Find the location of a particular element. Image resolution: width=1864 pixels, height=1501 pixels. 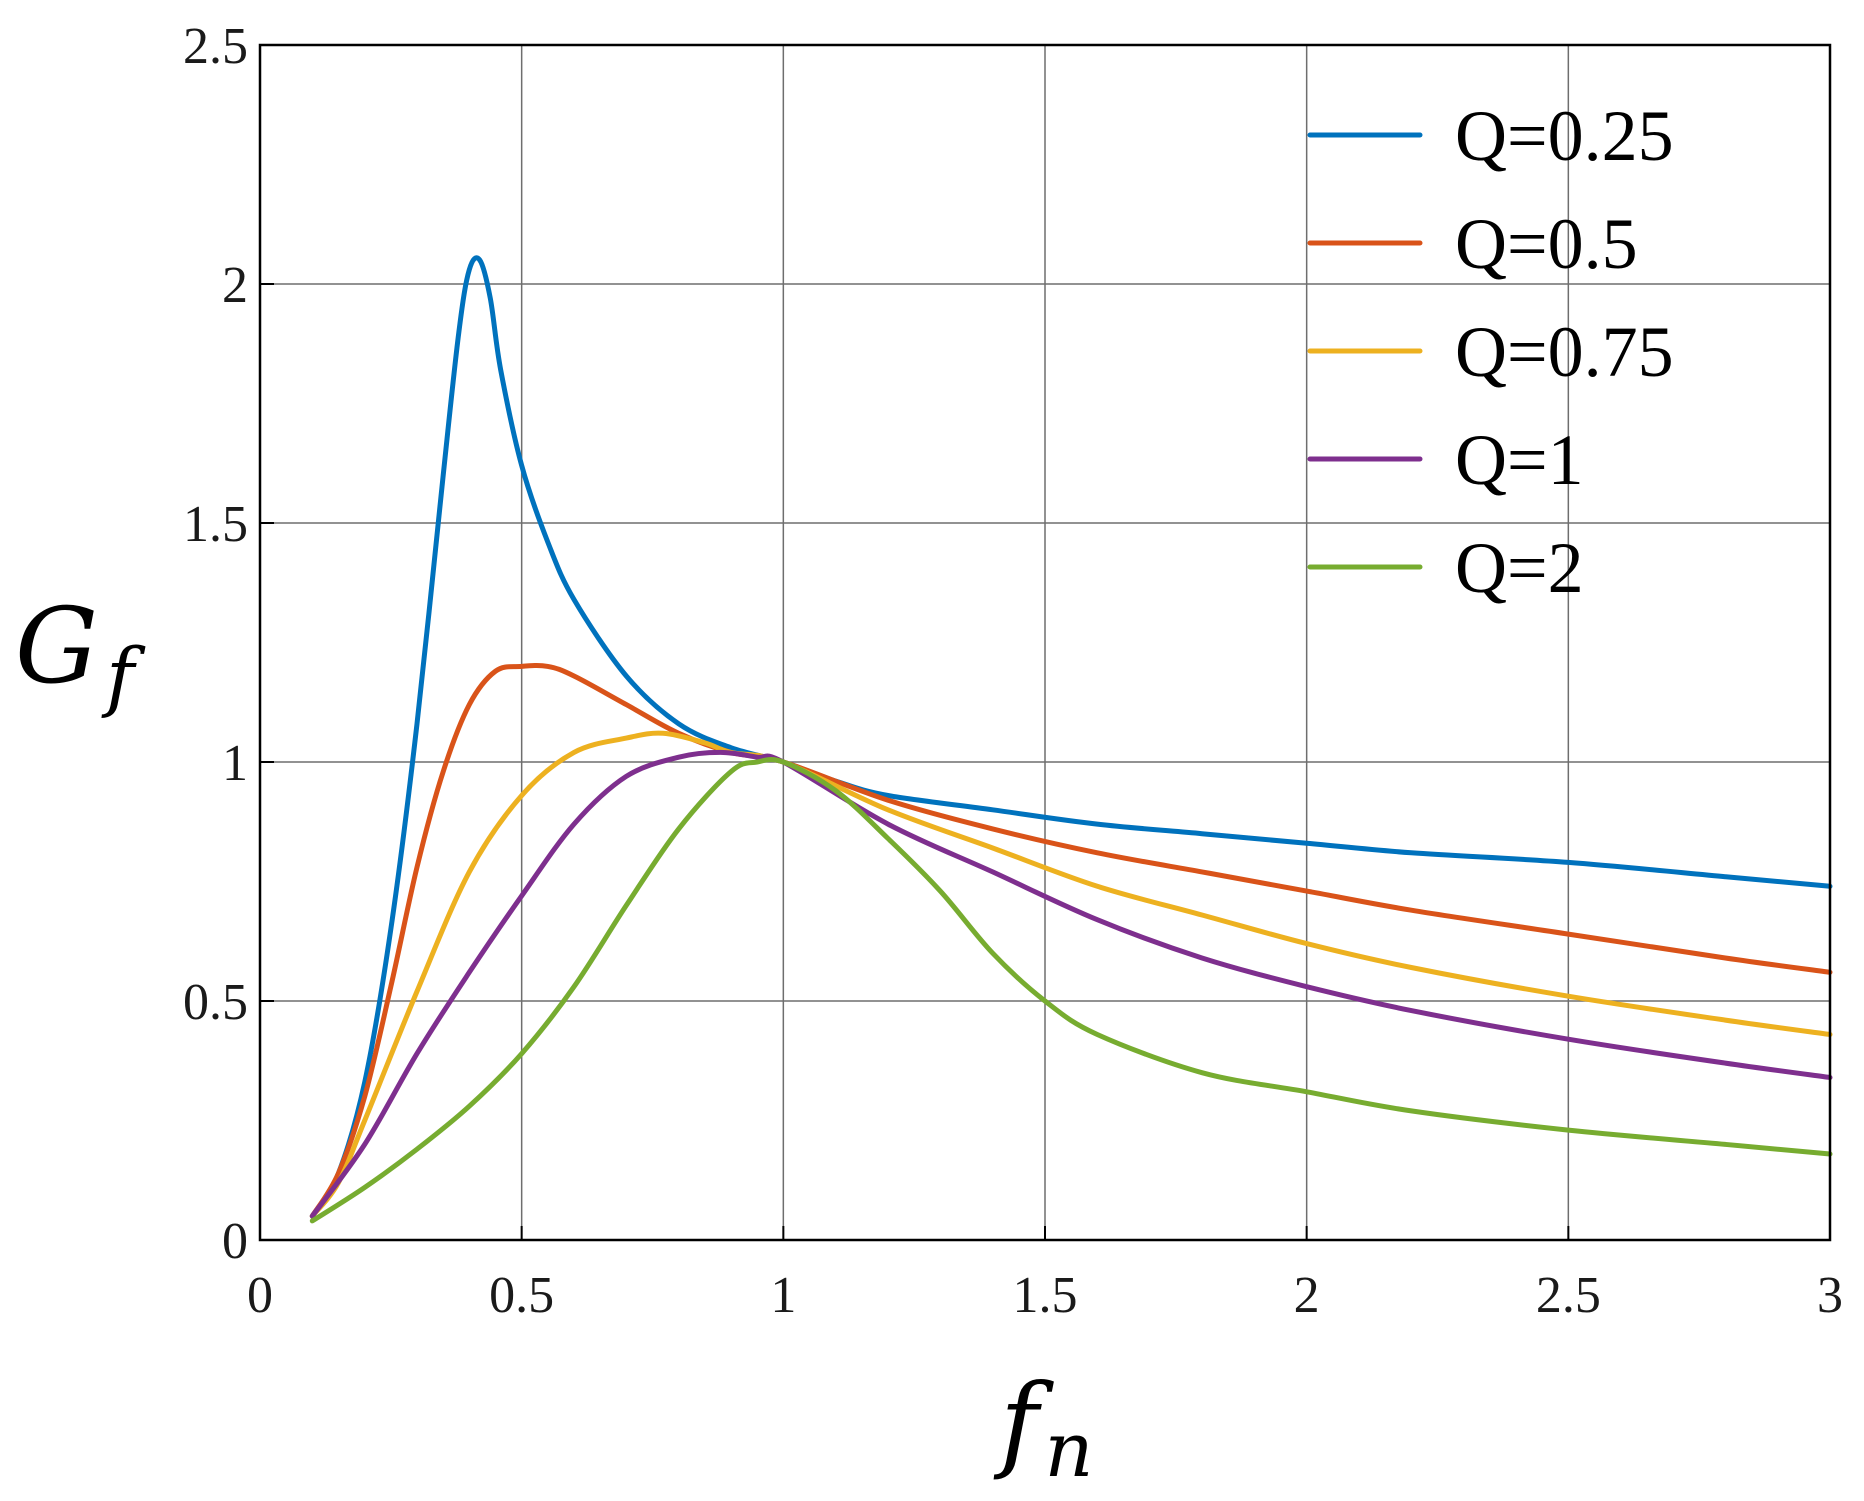

y-axis-label-sub: f is located at coordinates (123, 675).